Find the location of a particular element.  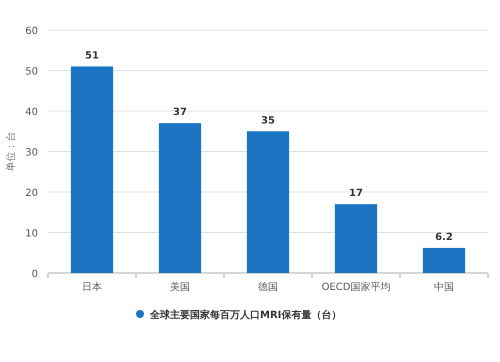

x-tick-label: 美国 is located at coordinates (180, 287).